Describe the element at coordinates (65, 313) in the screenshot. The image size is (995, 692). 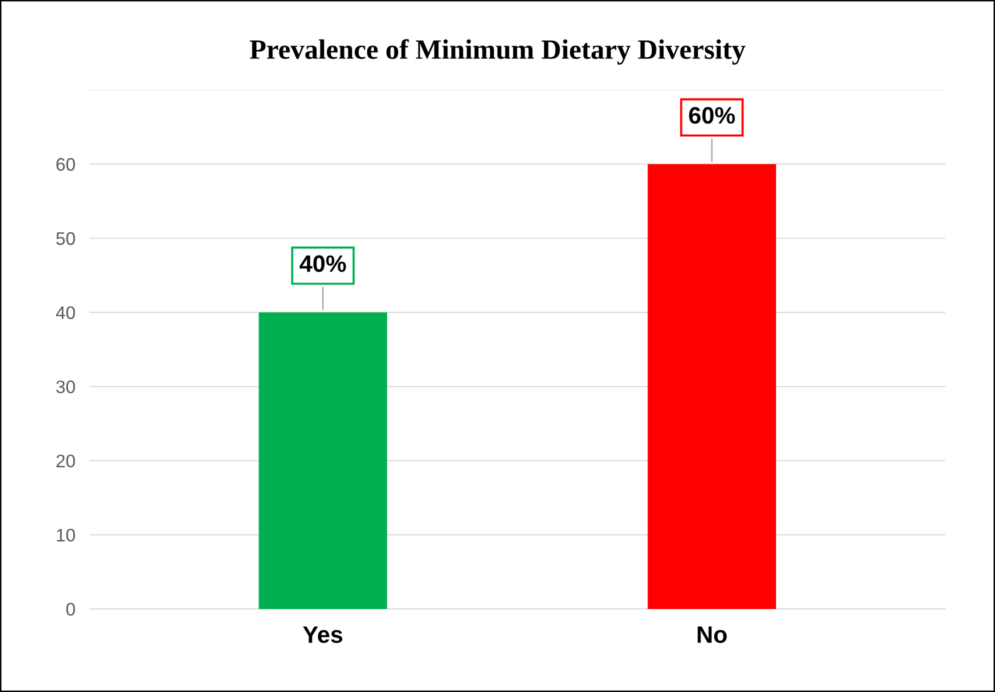
I see `y-tick-label: 40` at that location.